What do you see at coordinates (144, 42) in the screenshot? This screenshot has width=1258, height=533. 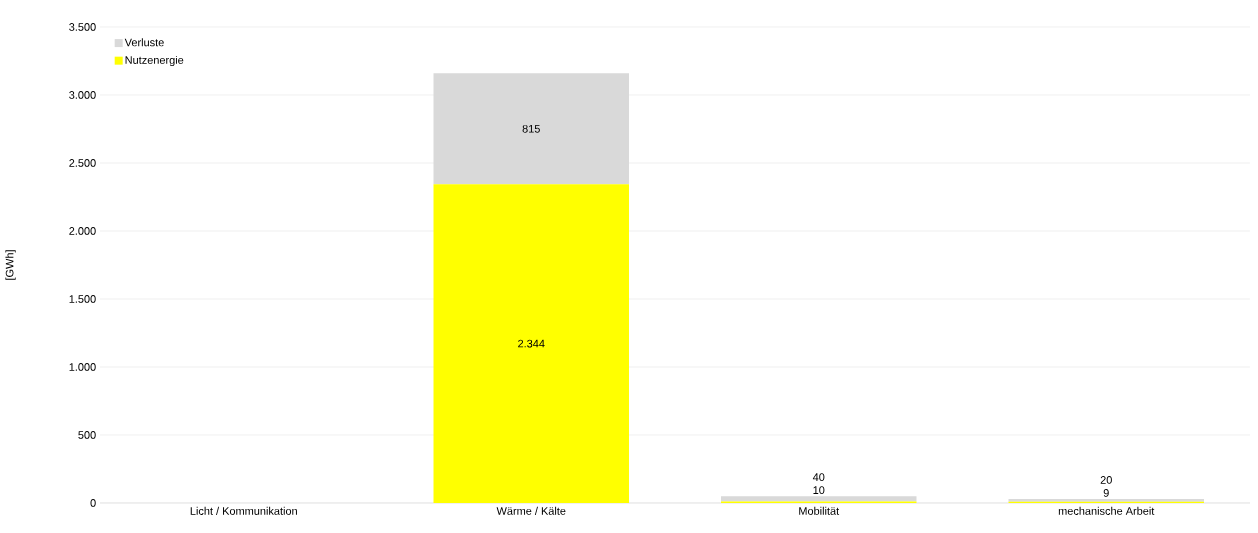 I see `legend-label: Verluste` at bounding box center [144, 42].